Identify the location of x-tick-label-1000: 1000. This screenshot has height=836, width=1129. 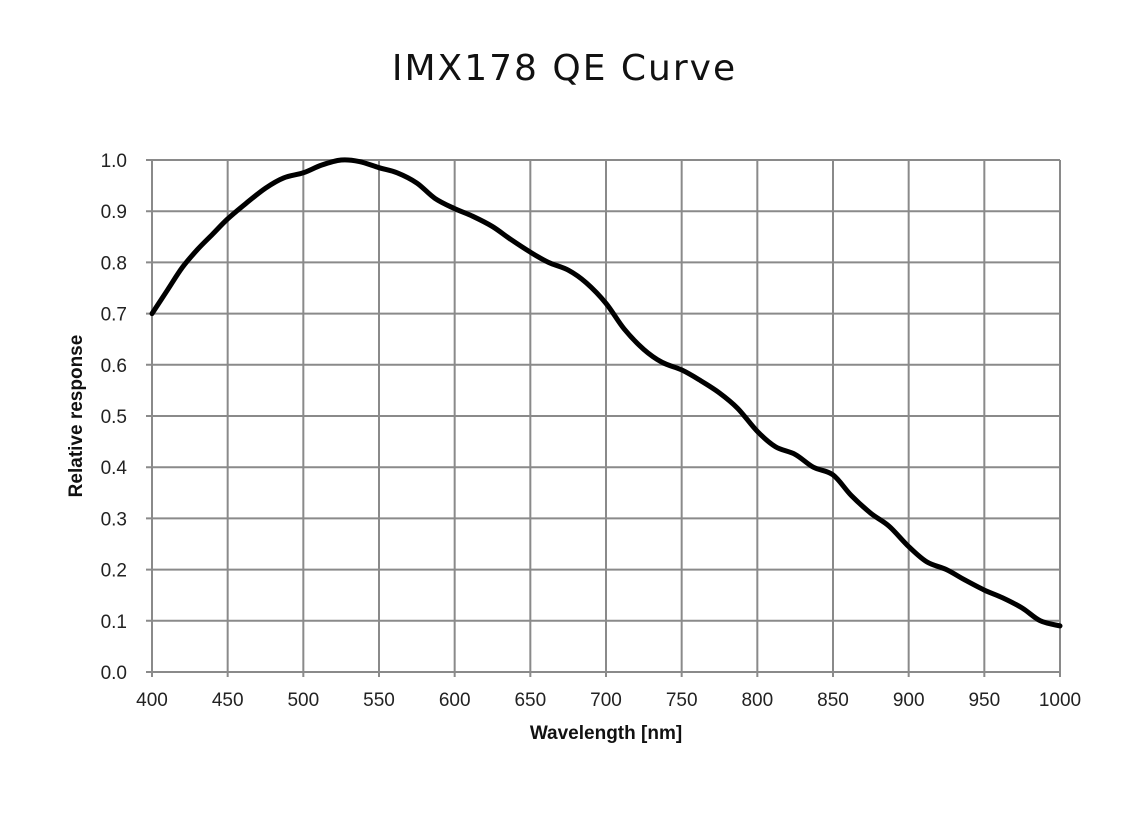
(1060, 700).